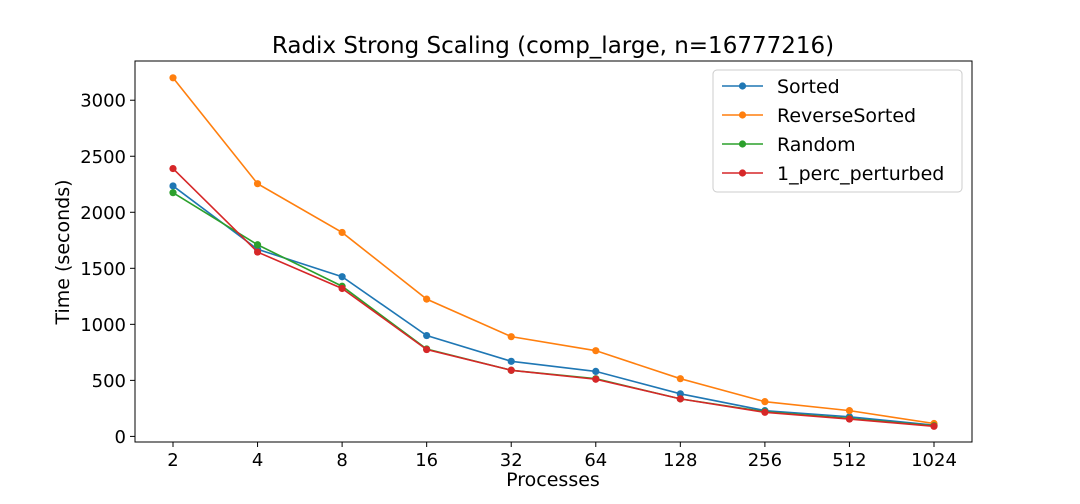 The width and height of the screenshot is (1080, 504). What do you see at coordinates (595, 460) in the screenshot?
I see `x-tick-label: 64` at bounding box center [595, 460].